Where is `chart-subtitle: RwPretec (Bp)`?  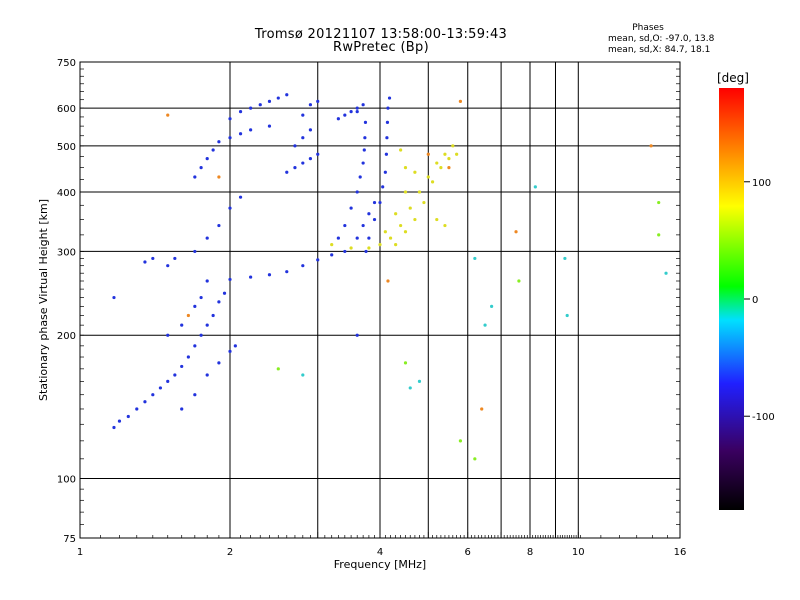 chart-subtitle: RwPretec (Bp) is located at coordinates (381, 47).